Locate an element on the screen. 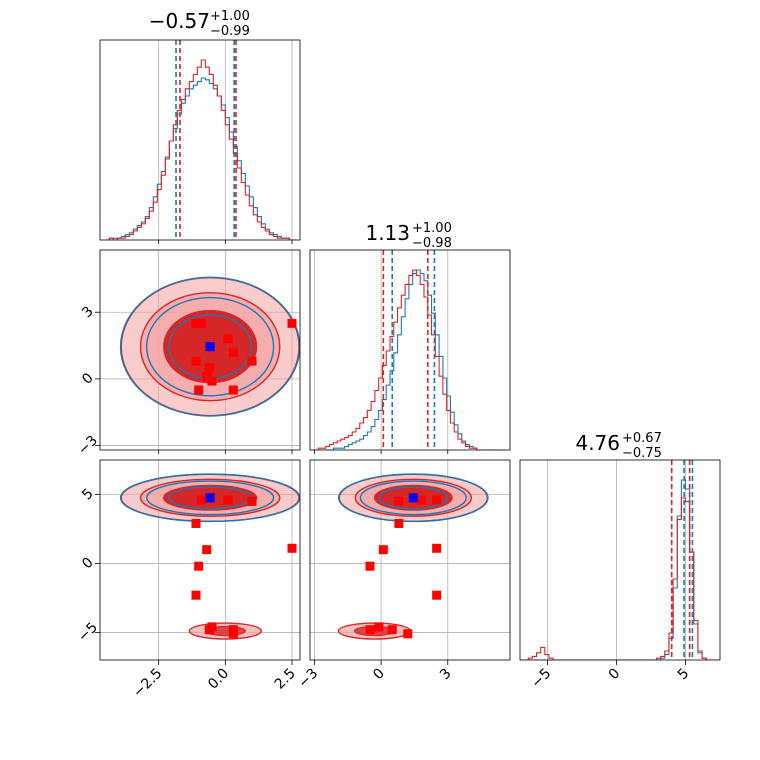  frame-s10 is located at coordinates (200, 350).